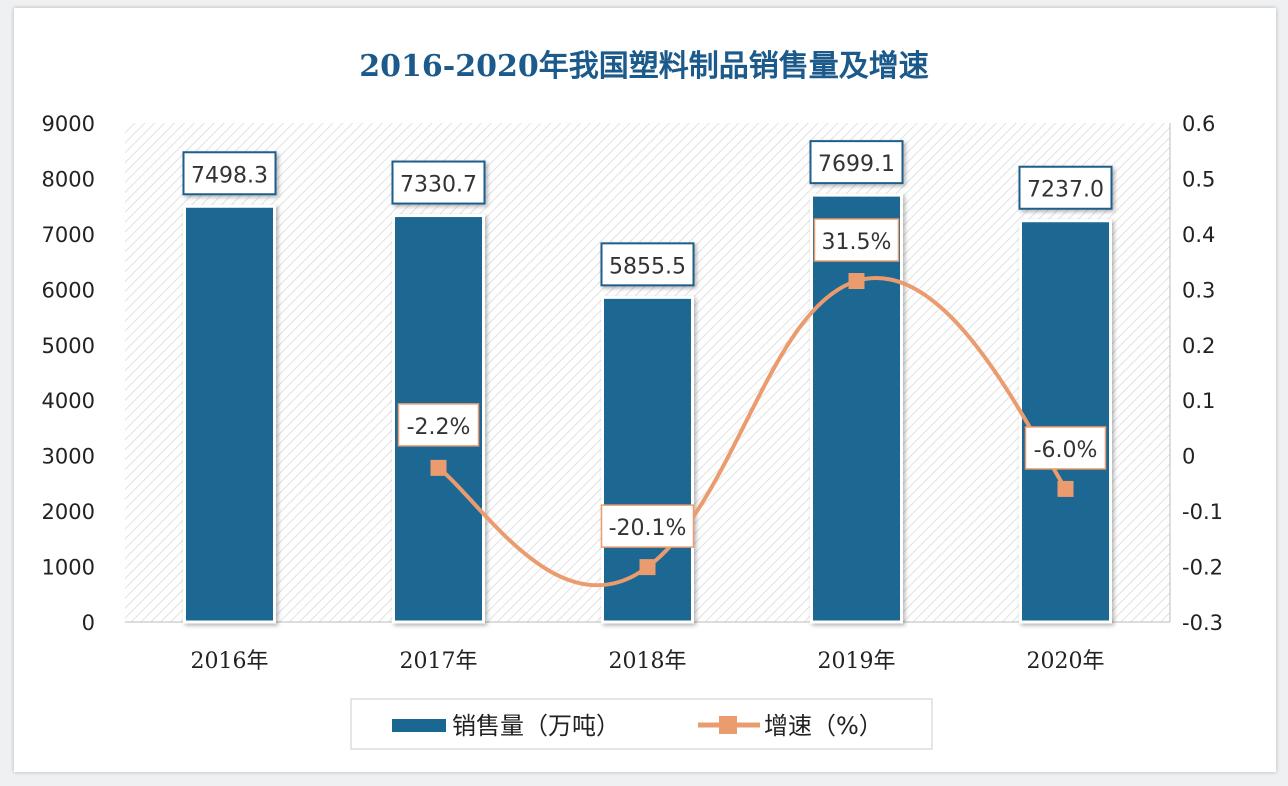 The height and width of the screenshot is (786, 1288). What do you see at coordinates (88, 623) in the screenshot?
I see `left-axis-tick: 0` at bounding box center [88, 623].